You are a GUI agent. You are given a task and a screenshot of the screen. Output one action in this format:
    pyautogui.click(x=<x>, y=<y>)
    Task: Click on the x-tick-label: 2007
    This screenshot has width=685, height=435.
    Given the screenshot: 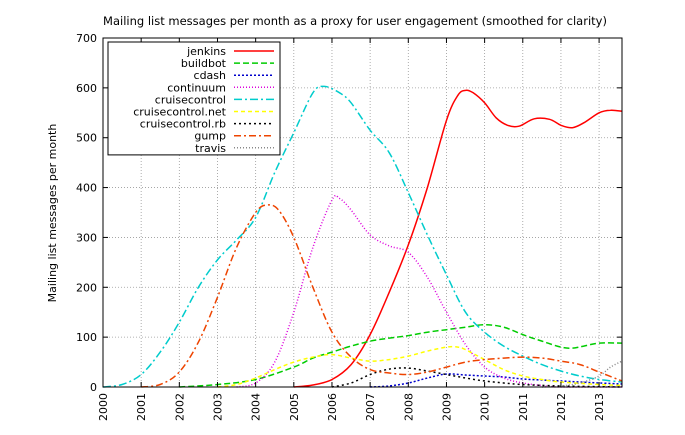 What is the action you would take?
    pyautogui.click(x=370, y=407)
    